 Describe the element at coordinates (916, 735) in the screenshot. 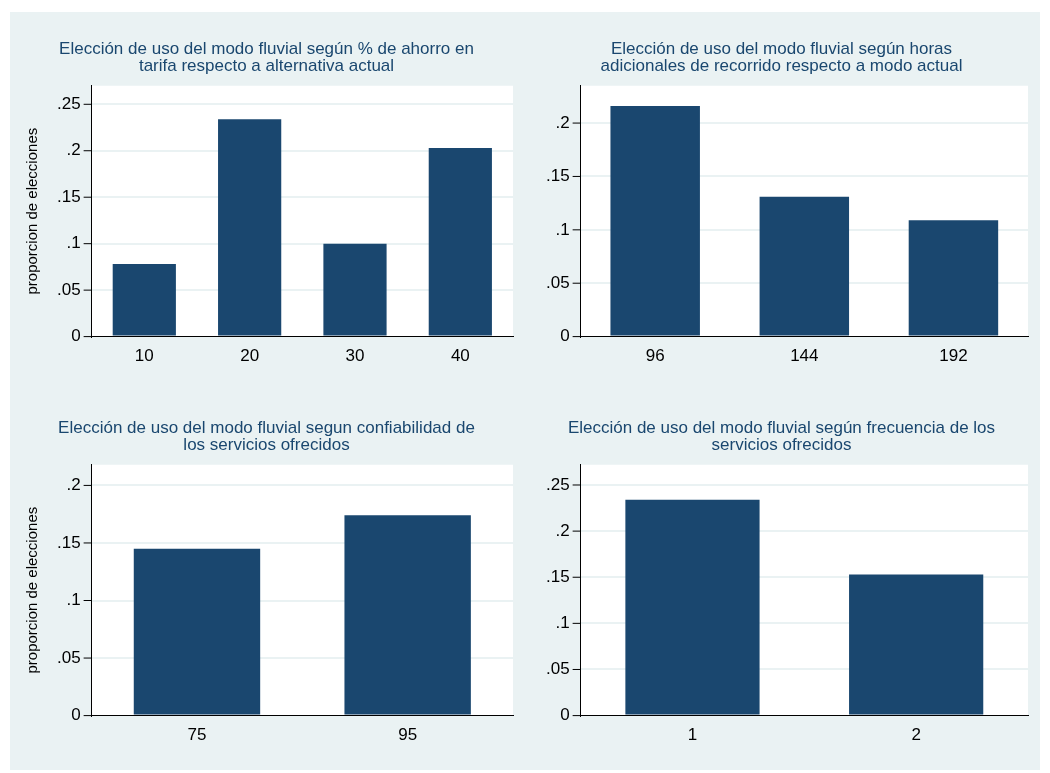

I see `x-tick-label: 2` at that location.